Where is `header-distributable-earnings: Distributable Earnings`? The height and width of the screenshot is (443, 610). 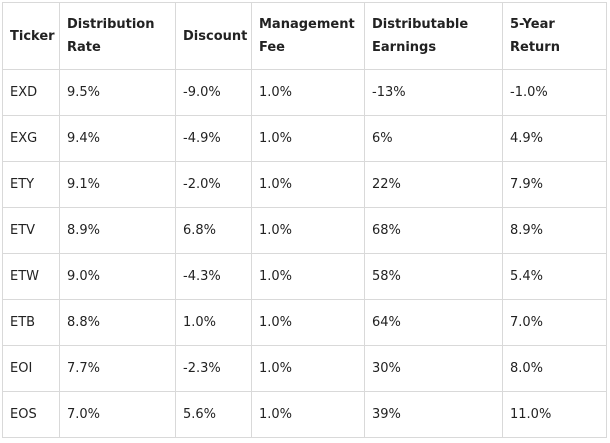 header-distributable-earnings: Distributable Earnings is located at coordinates (433, 36).